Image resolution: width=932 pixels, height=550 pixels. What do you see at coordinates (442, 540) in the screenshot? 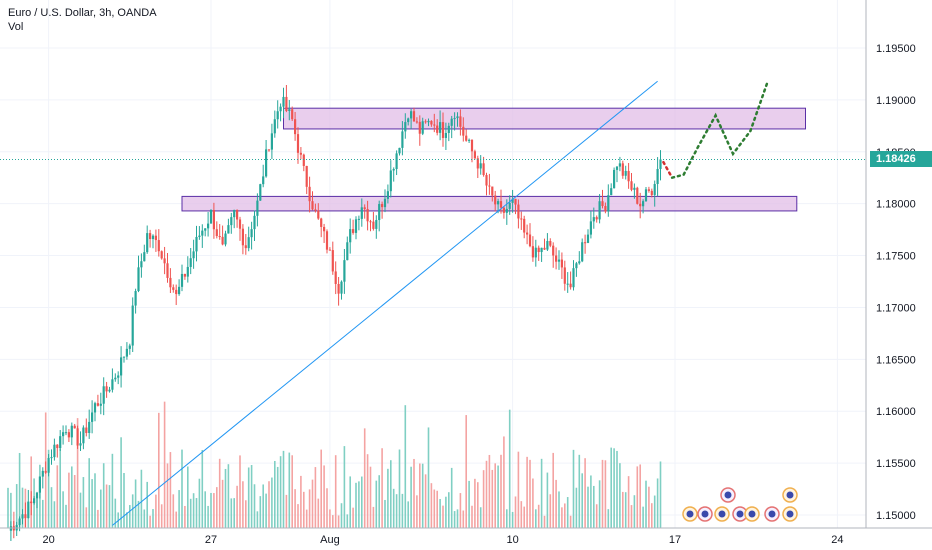
I see `time-axis: 20 27 Aug 10 17 24` at bounding box center [442, 540].